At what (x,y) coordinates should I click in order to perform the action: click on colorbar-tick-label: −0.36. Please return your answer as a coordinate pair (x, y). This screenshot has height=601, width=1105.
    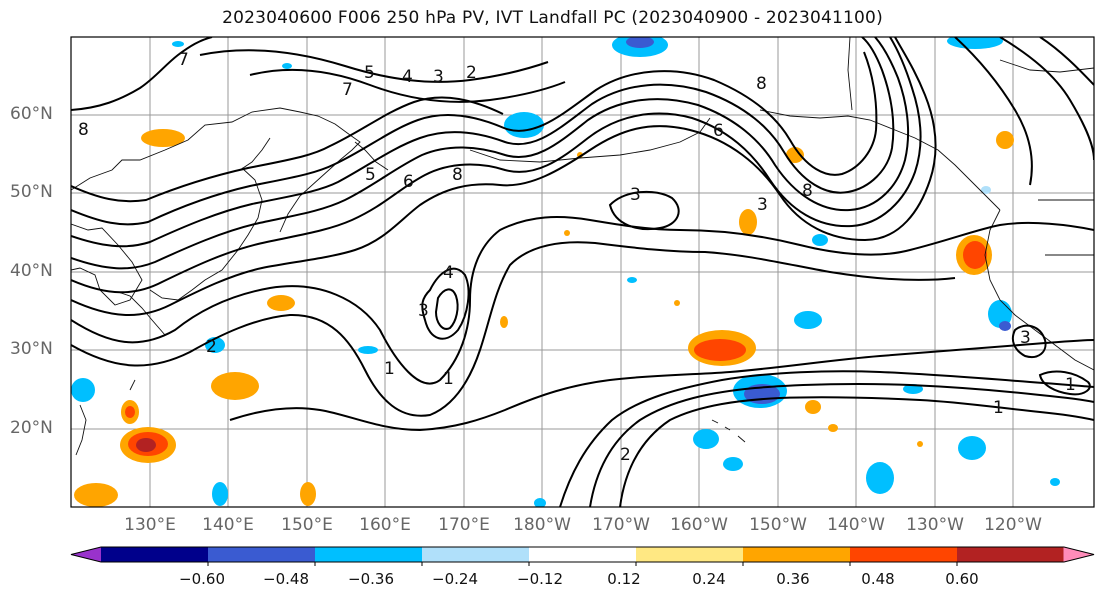
    Looking at the image, I should click on (371, 579).